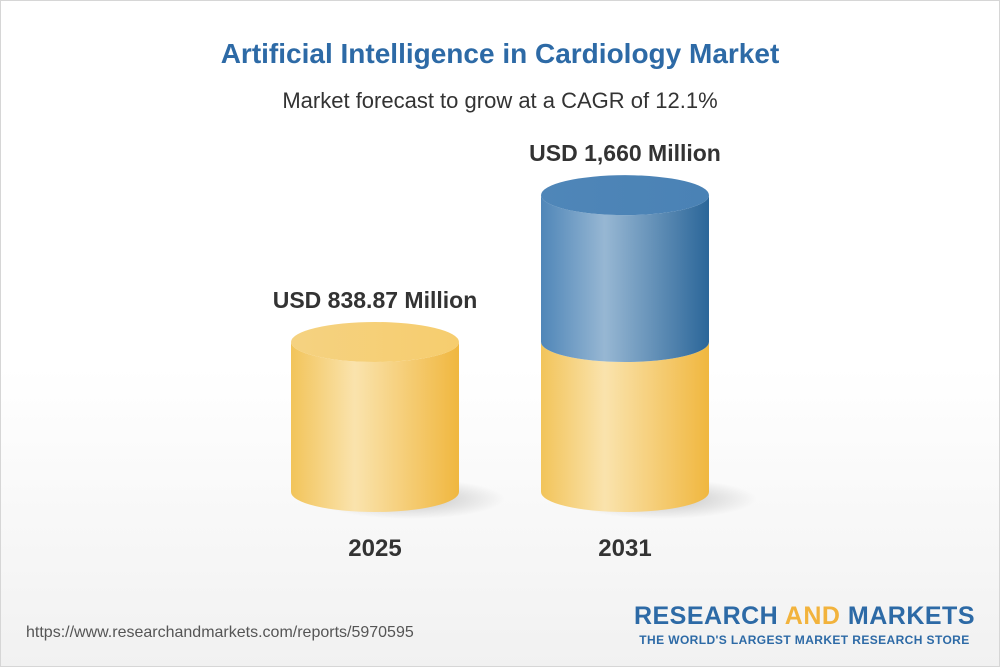  I want to click on bar-2025, so click(375, 417).